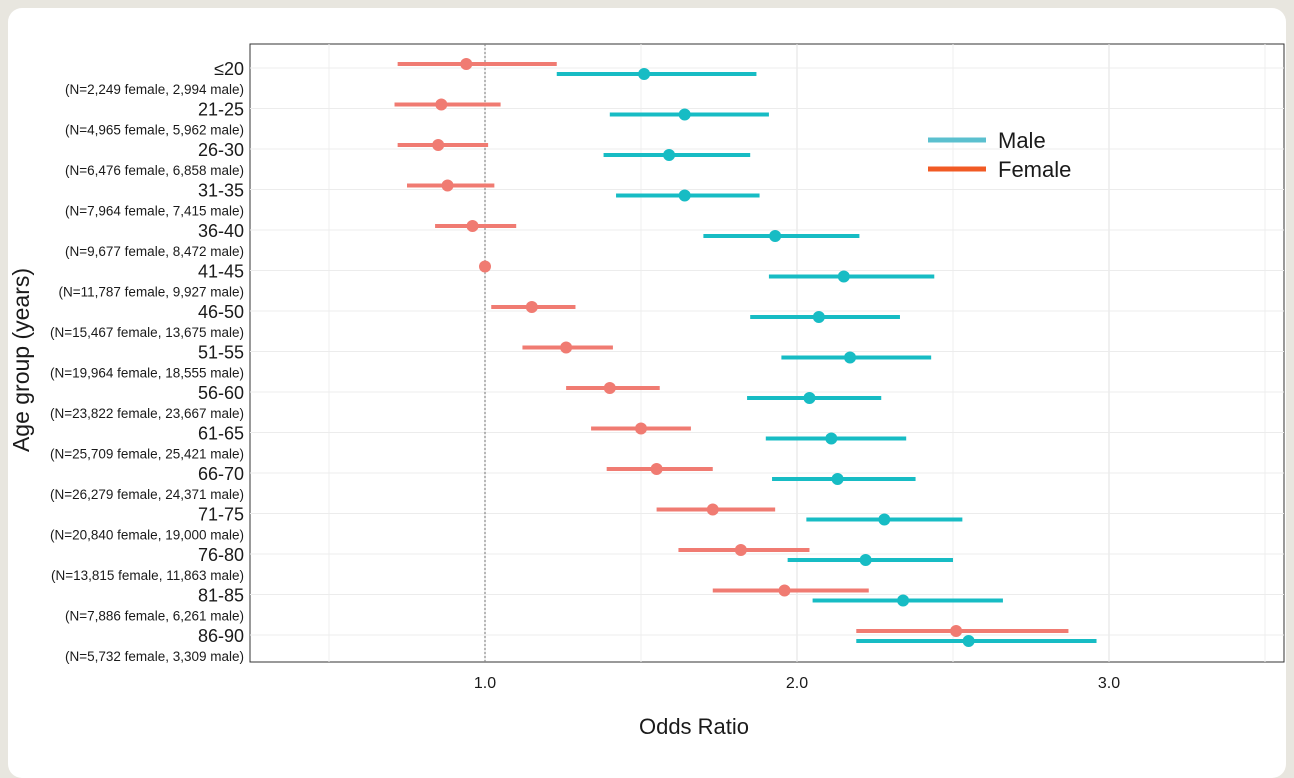  What do you see at coordinates (221, 474) in the screenshot?
I see `age-group-label: 66-70` at bounding box center [221, 474].